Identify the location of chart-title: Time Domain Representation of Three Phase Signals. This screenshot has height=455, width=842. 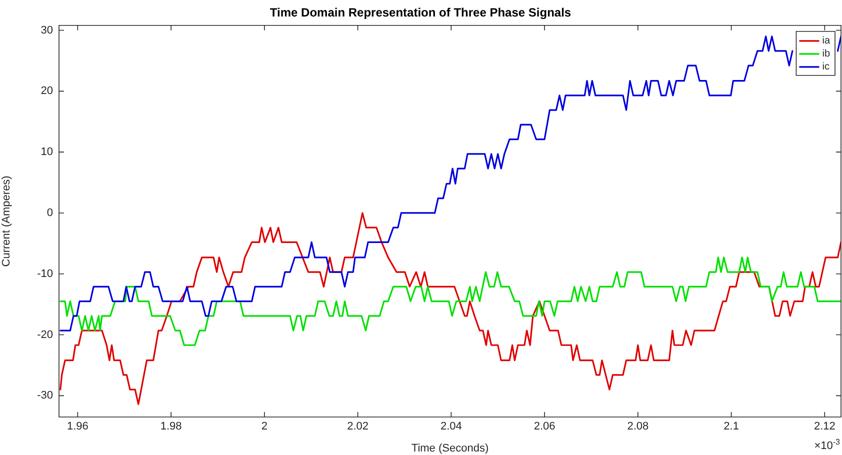
(421, 13).